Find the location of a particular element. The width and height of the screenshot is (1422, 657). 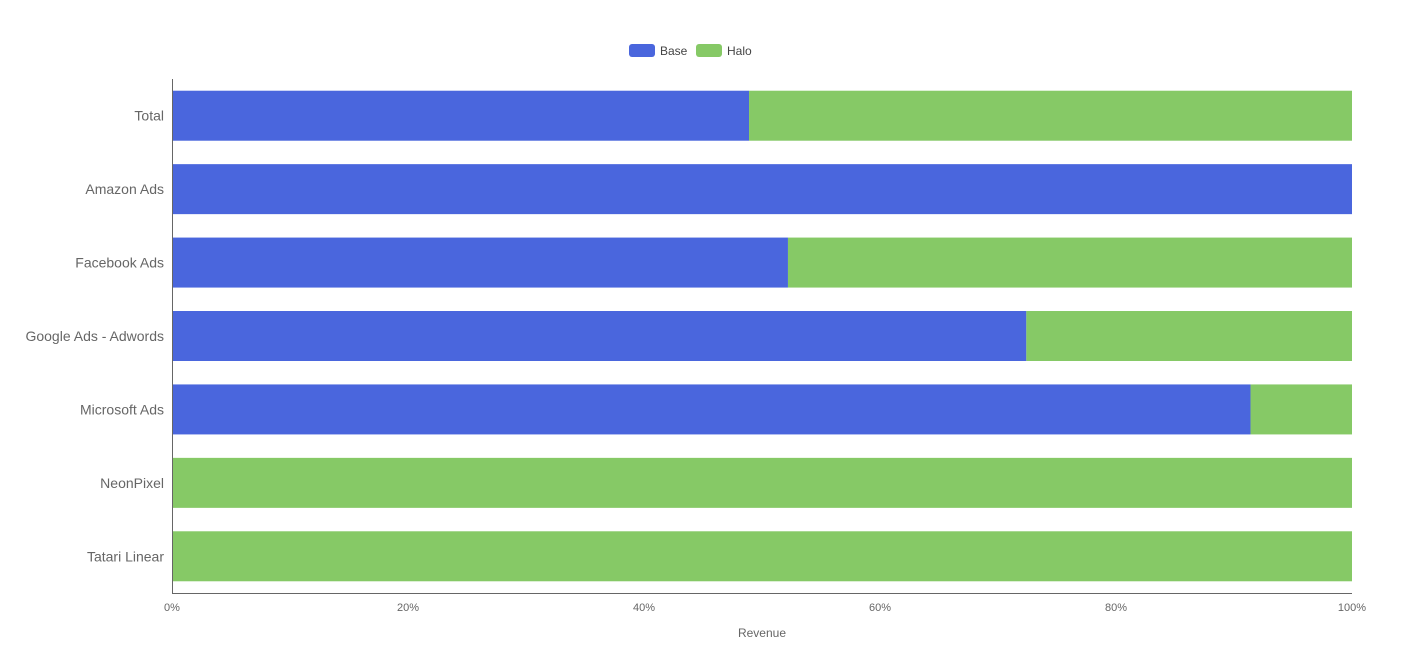

x-axis-title: Revenue is located at coordinates (762, 633).